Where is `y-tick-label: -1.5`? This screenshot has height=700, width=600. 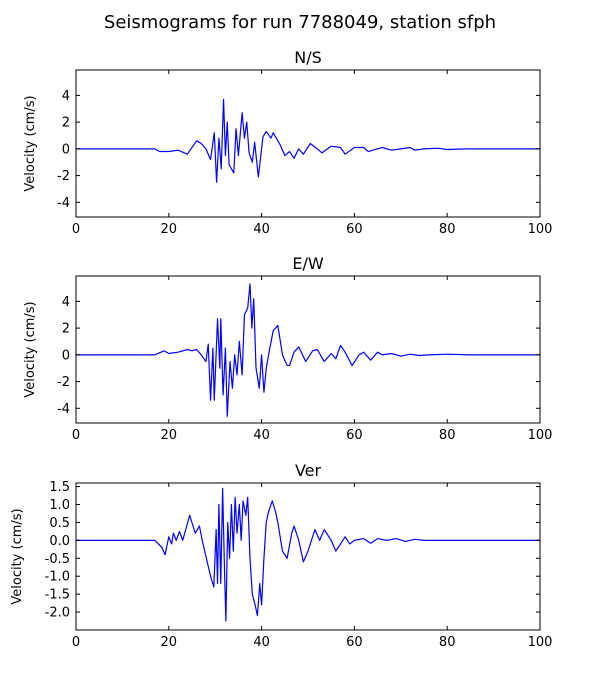 y-tick-label: -1.5 is located at coordinates (57, 595).